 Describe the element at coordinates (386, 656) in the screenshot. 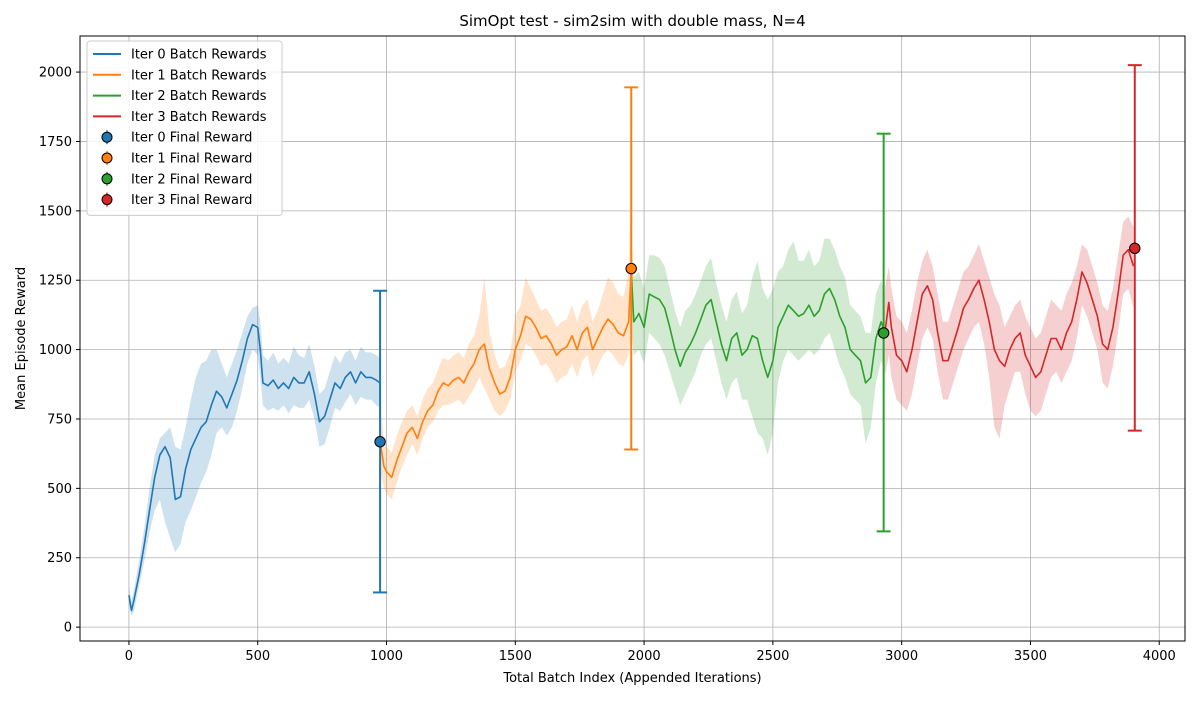

I see `x-tick-label: 1000` at that location.